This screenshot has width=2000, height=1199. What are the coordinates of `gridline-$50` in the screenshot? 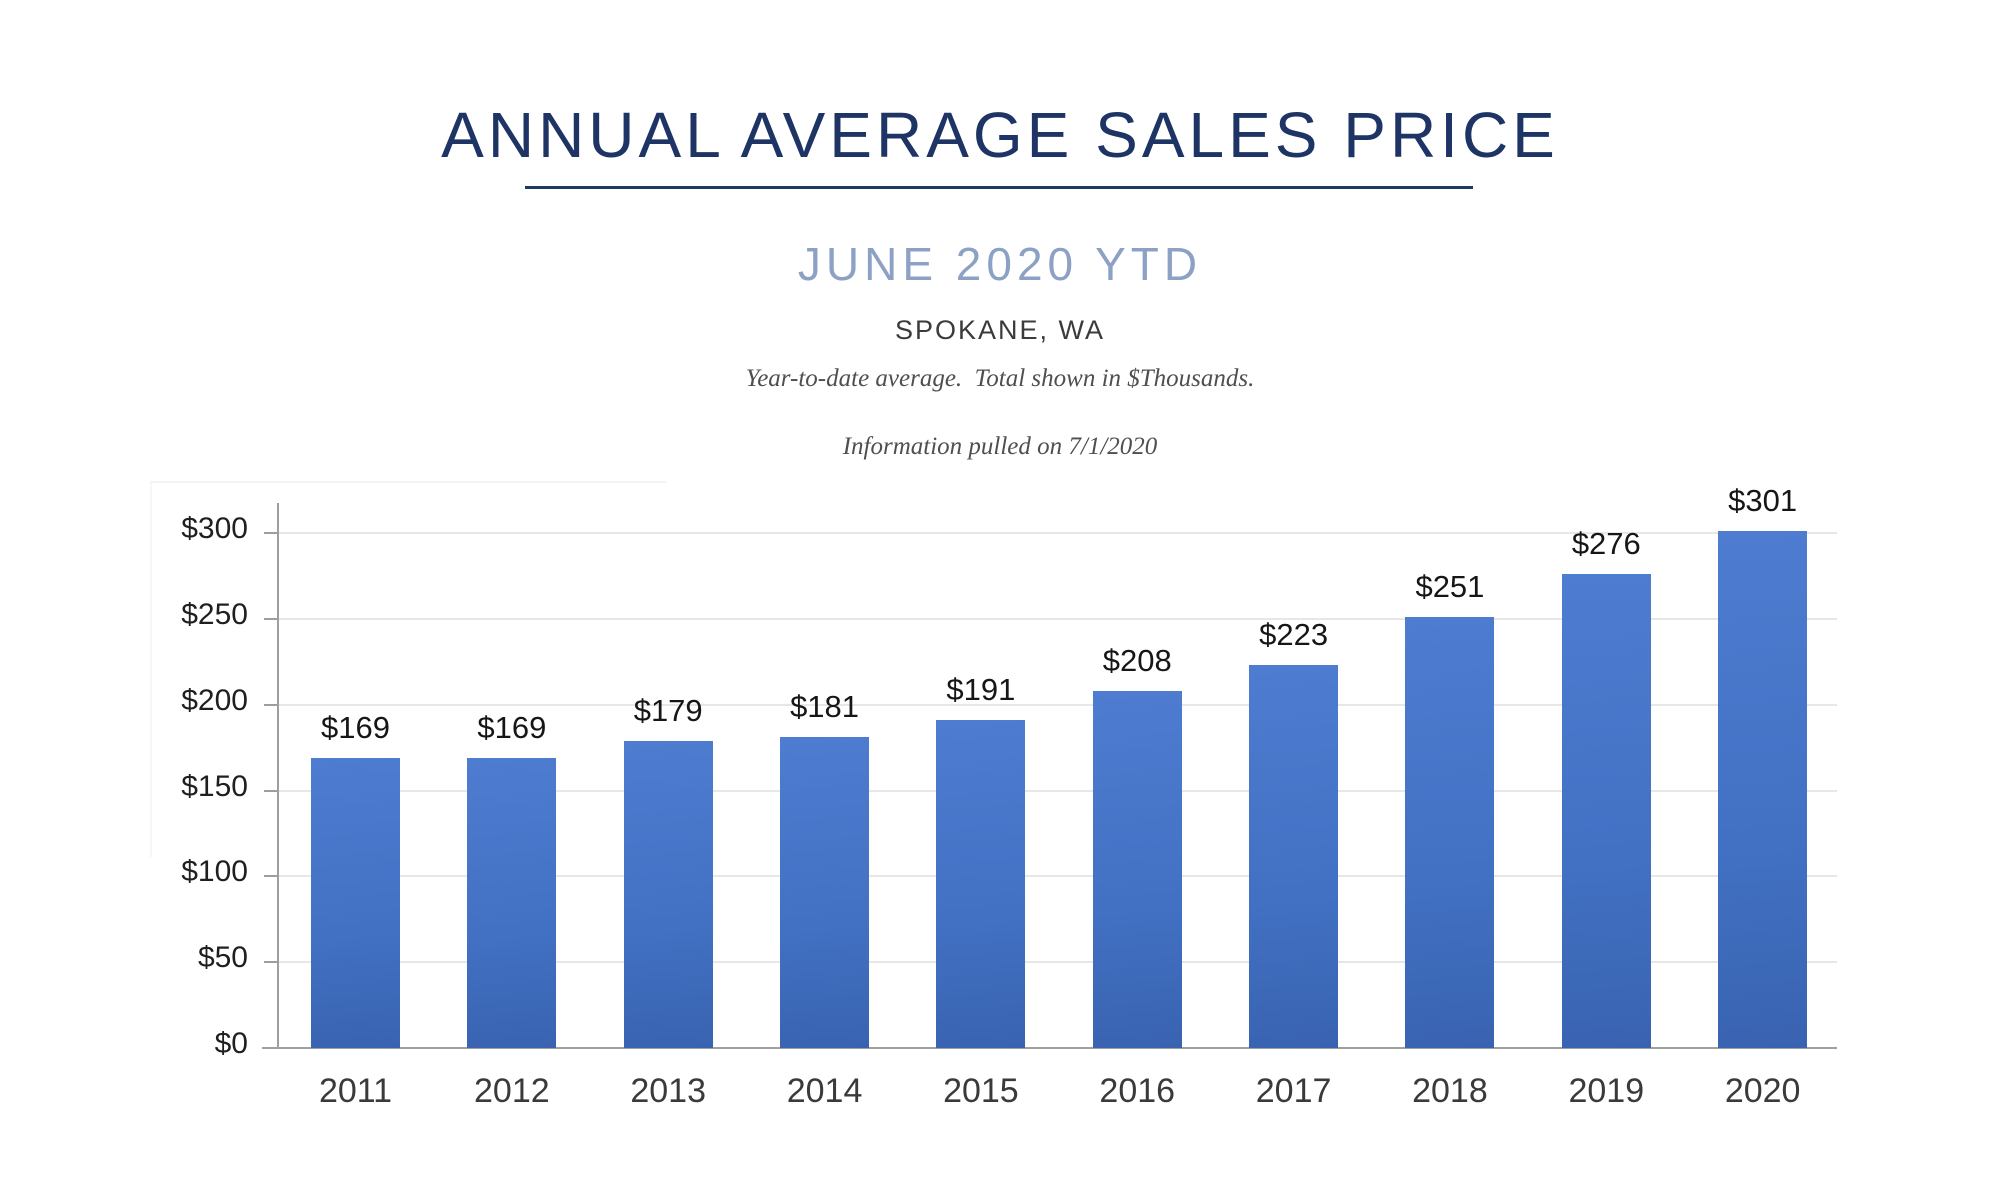 It's located at (1057, 962).